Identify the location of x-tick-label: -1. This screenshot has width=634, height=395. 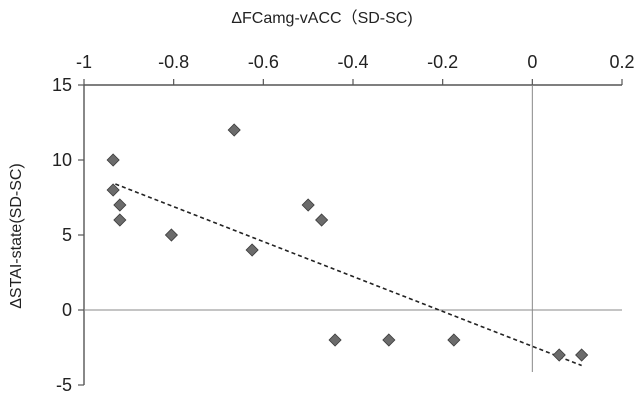
(84, 62).